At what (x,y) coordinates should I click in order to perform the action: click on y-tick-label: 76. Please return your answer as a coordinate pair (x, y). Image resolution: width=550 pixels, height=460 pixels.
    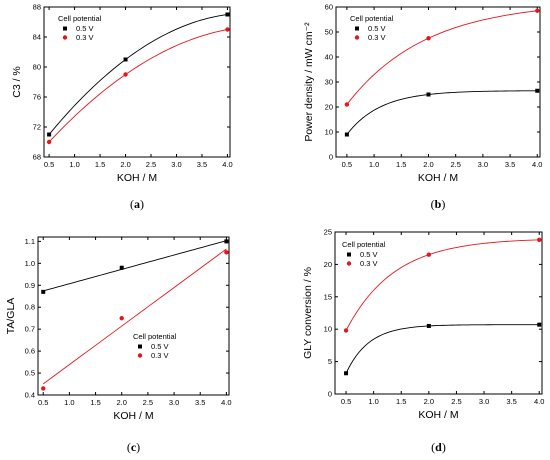
    Looking at the image, I should click on (37, 97).